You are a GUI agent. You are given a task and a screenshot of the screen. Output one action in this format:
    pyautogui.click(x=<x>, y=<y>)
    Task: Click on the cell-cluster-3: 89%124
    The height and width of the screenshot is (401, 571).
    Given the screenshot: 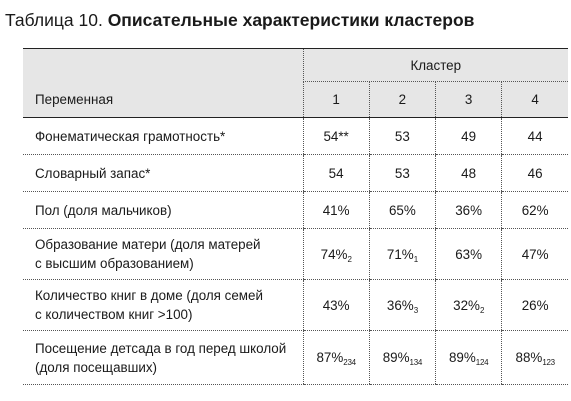 What is the action you would take?
    pyautogui.click(x=468, y=357)
    